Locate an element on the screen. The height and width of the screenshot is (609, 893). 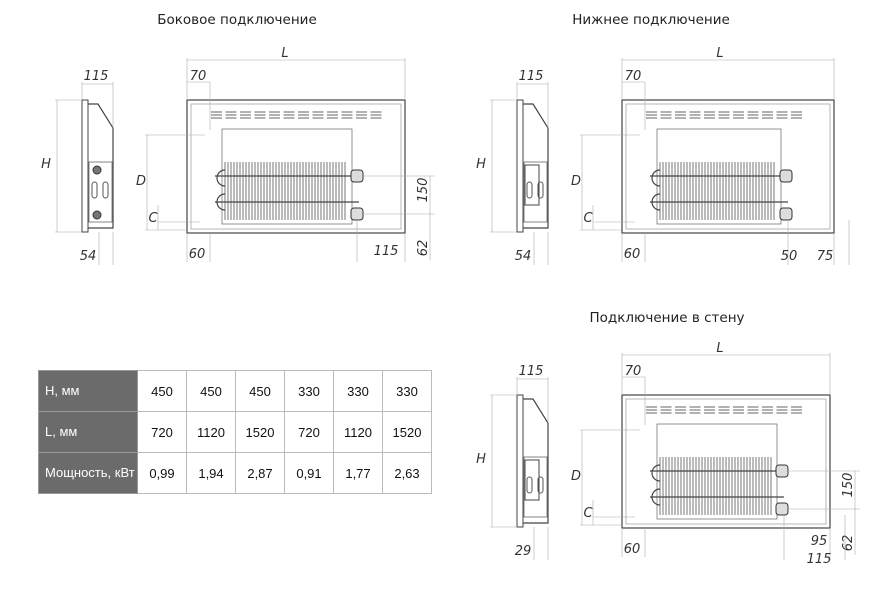
section-title-side: Боковое подключение is located at coordinates (237, 20).